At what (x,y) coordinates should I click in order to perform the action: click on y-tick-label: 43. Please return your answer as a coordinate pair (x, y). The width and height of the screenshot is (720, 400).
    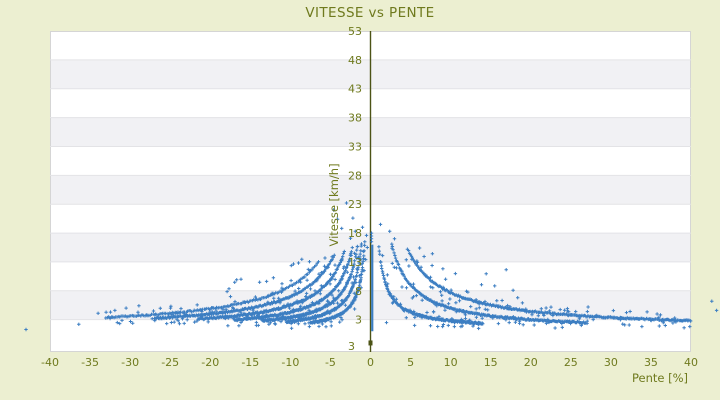
    Looking at the image, I should click on (355, 89).